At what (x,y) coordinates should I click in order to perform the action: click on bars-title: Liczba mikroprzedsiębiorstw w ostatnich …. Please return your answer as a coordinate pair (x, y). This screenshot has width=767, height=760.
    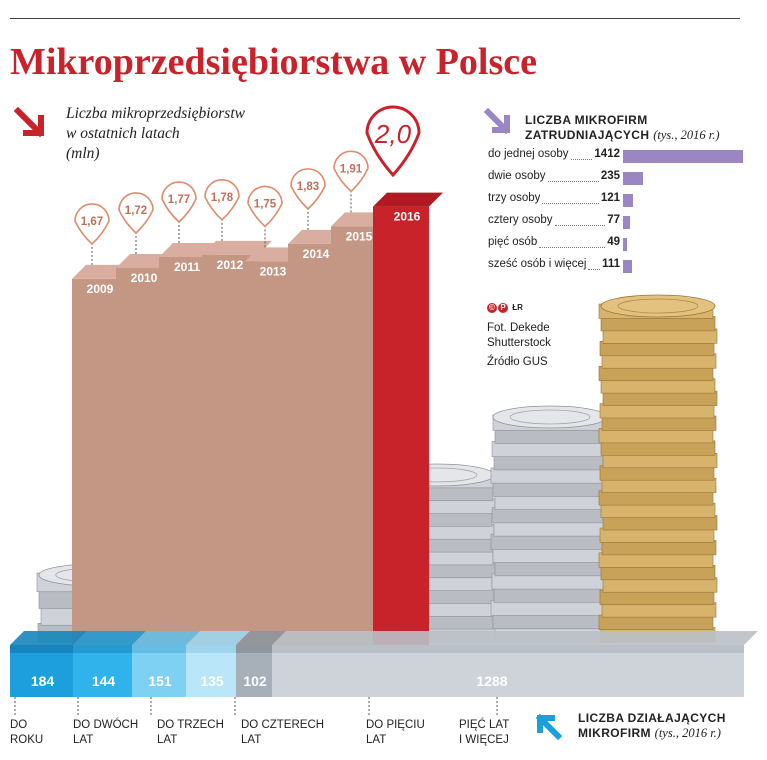
    Looking at the image, I should click on (155, 134).